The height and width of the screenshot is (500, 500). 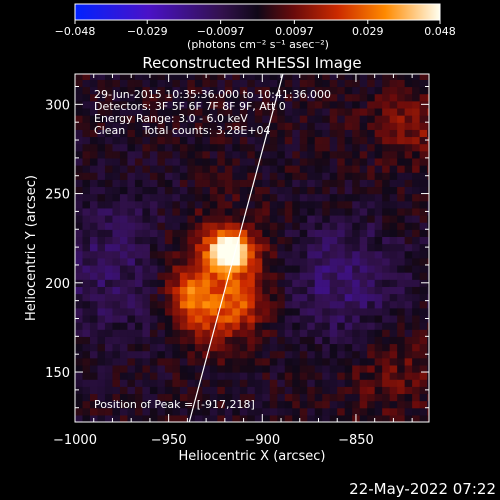 I want to click on peak-position-label: Position of Peak = [-917,218], so click(x=174, y=404).